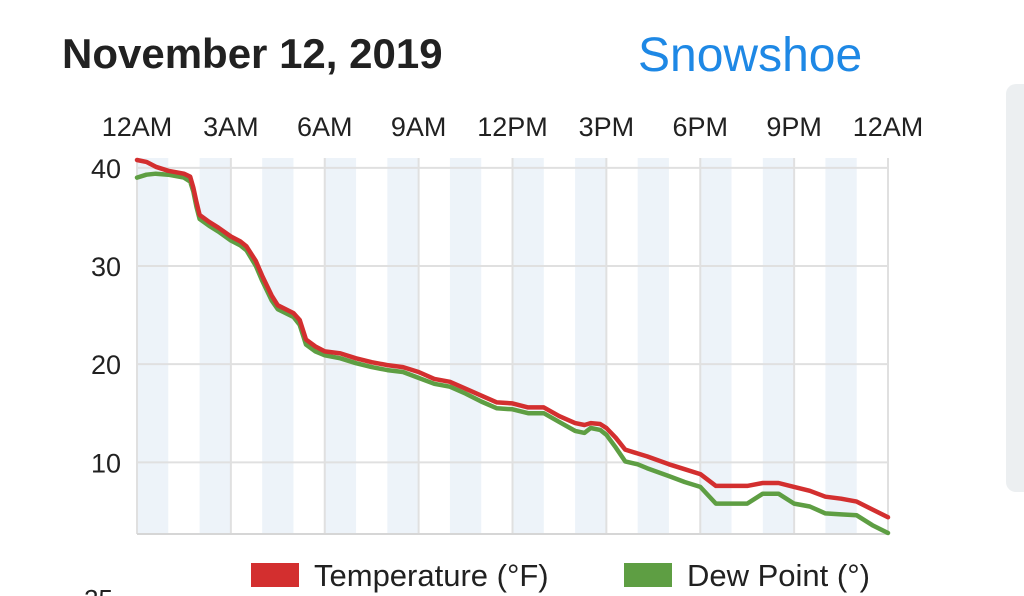 The height and width of the screenshot is (596, 1024). I want to click on x-axis-tick-labels: 12AM 3AM 6AM 9AM 12PM 3PM 6PM 9PM 12AM, so click(513, 127).